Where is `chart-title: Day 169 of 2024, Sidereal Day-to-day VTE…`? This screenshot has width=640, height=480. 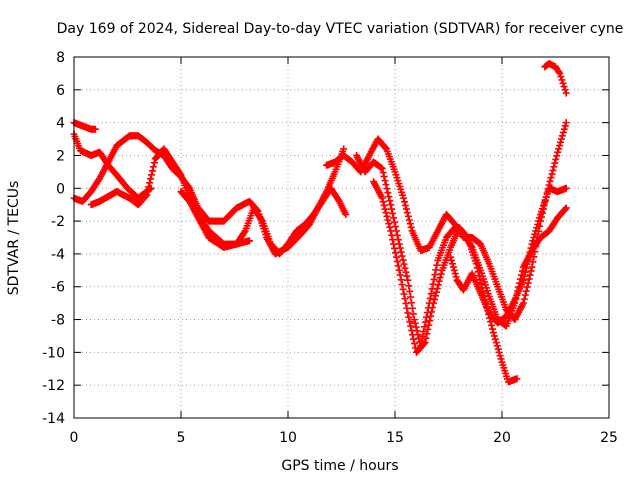 chart-title: Day 169 of 2024, Sidereal Day-to-day VTE… is located at coordinates (340, 29).